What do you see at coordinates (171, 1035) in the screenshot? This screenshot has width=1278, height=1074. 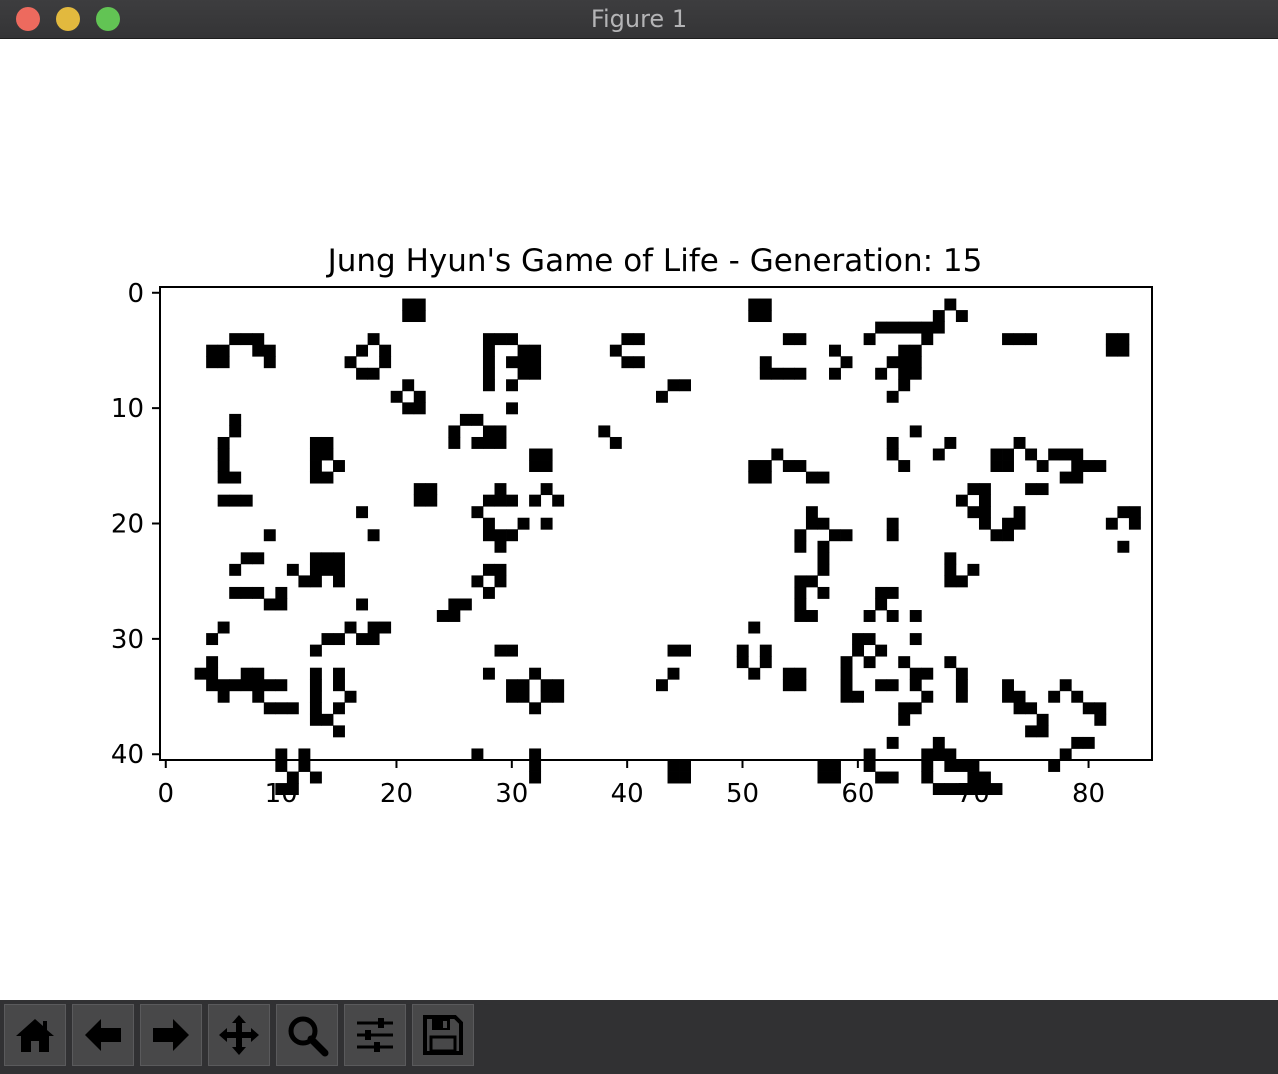 I see `forward-button` at bounding box center [171, 1035].